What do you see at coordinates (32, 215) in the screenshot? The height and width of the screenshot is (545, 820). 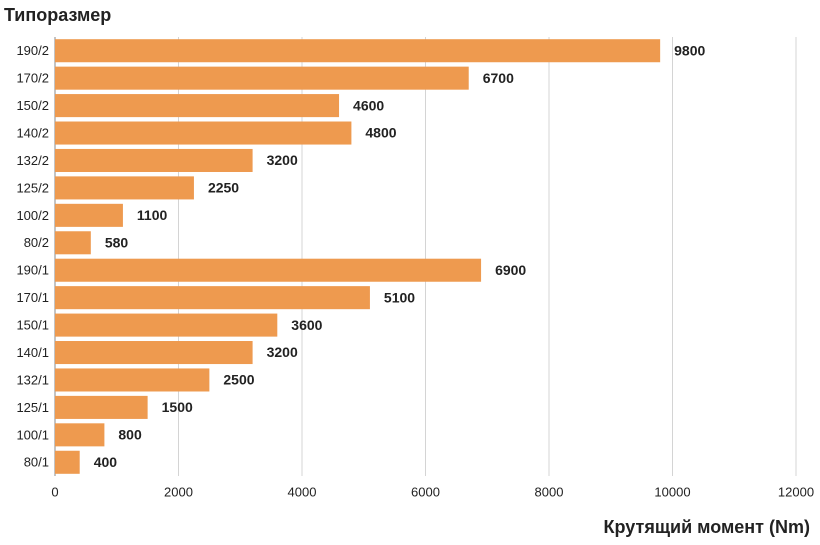 I see `y-tick-label: 100/2` at bounding box center [32, 215].